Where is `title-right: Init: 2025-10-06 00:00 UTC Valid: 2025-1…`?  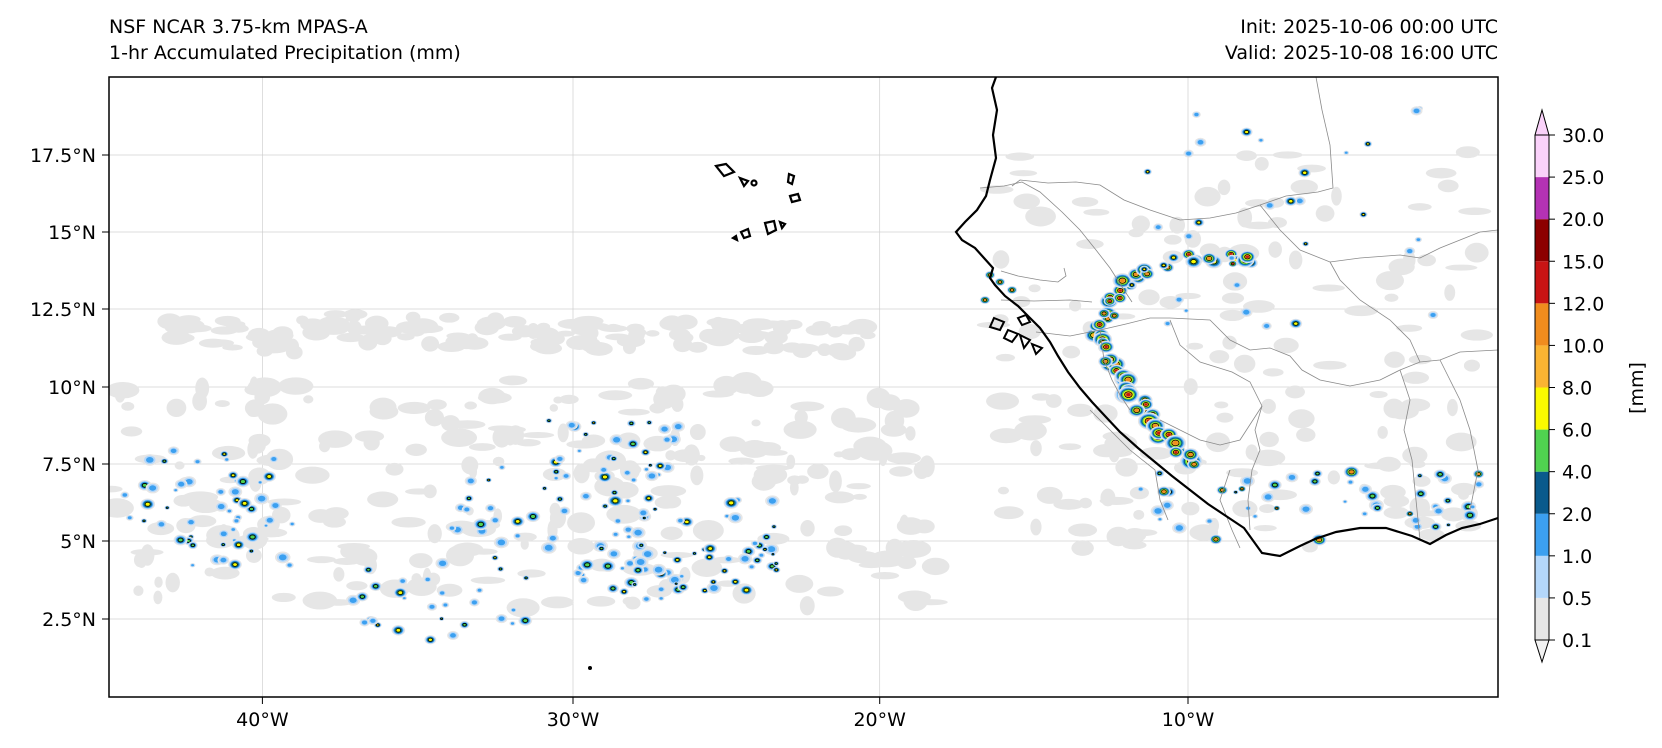
title-right: Init: 2025-10-06 00:00 UTC Valid: 2025-1… is located at coordinates (1361, 40).